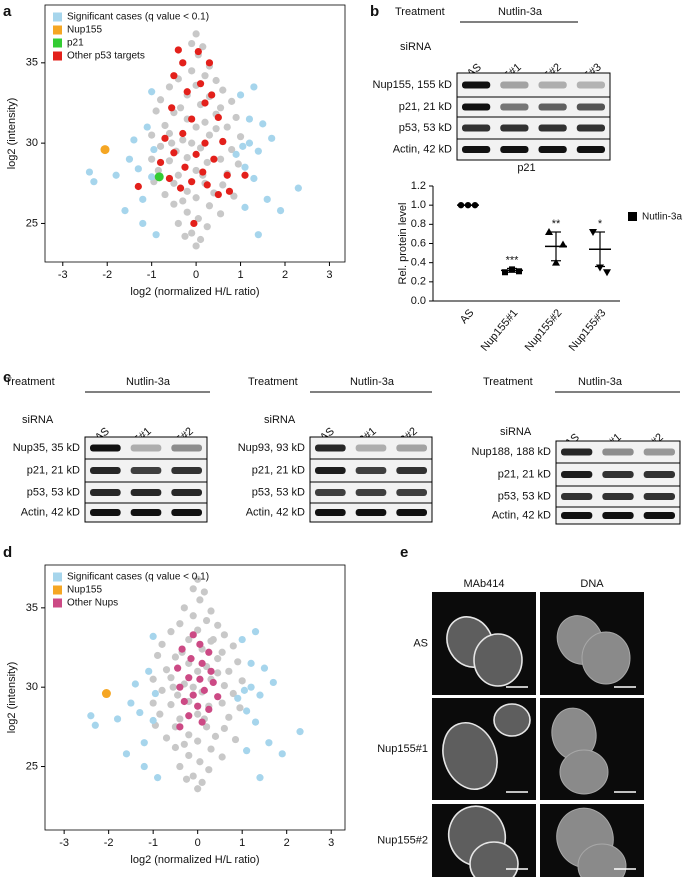  Describe the element at coordinates (402, 840) in the screenshot. I see `row-label: Nup155#2` at that location.